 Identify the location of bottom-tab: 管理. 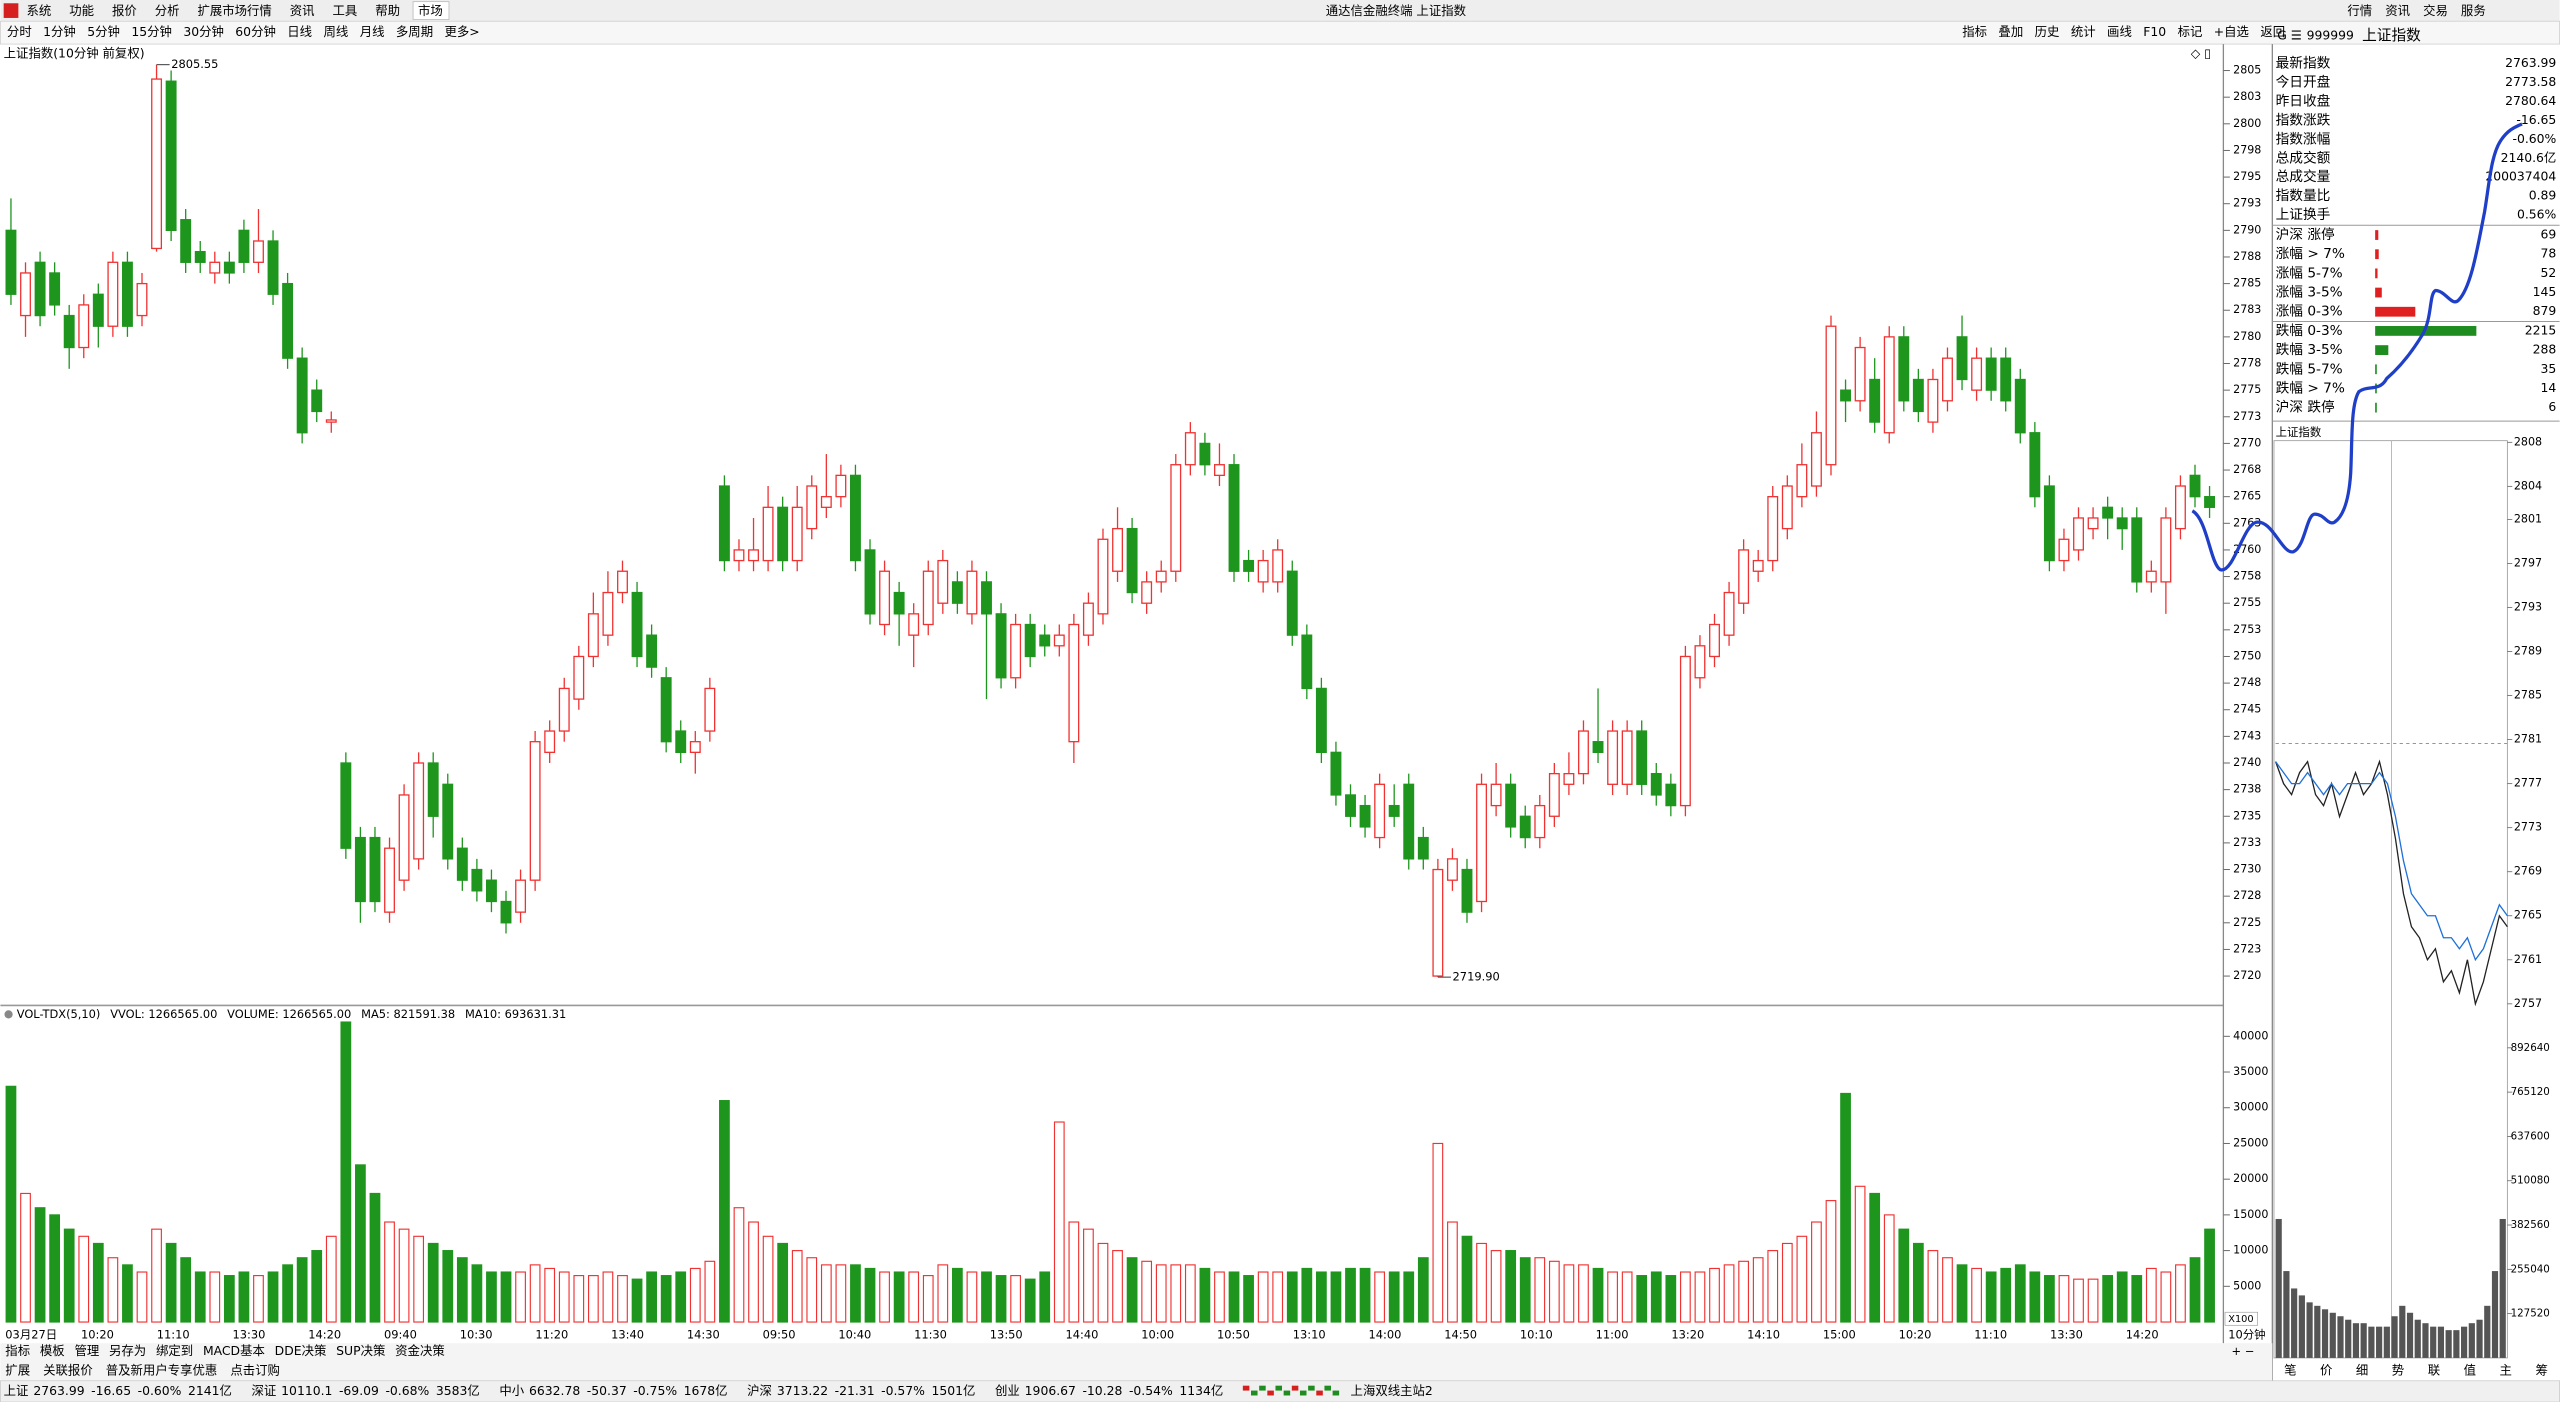
(86, 1350).